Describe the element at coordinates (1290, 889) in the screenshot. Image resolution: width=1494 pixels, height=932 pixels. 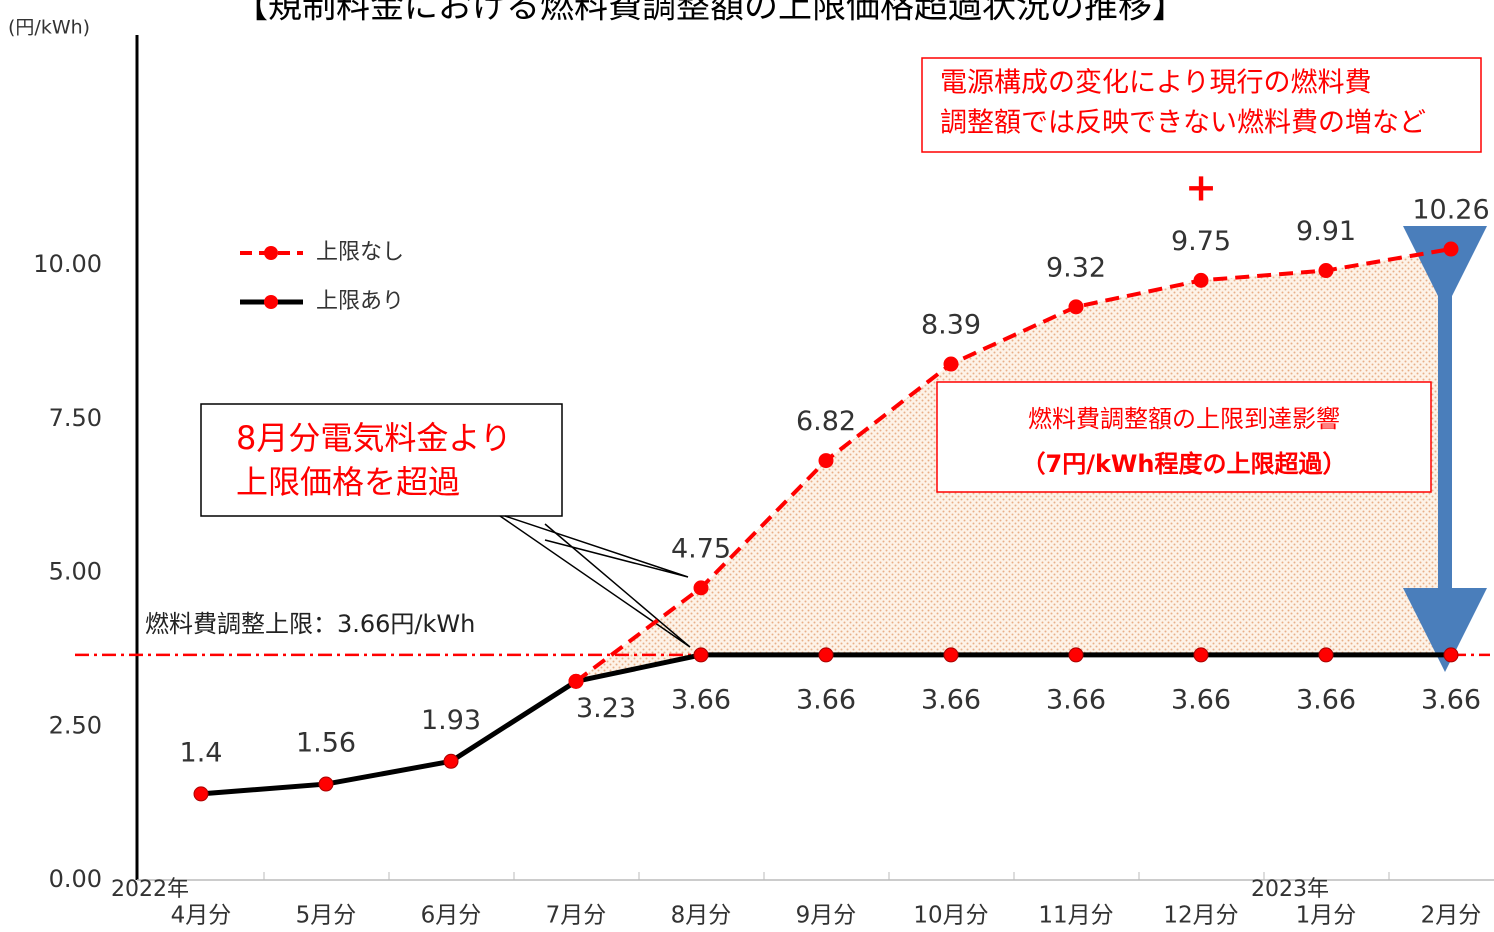
I see `year-label: 2023年` at that location.